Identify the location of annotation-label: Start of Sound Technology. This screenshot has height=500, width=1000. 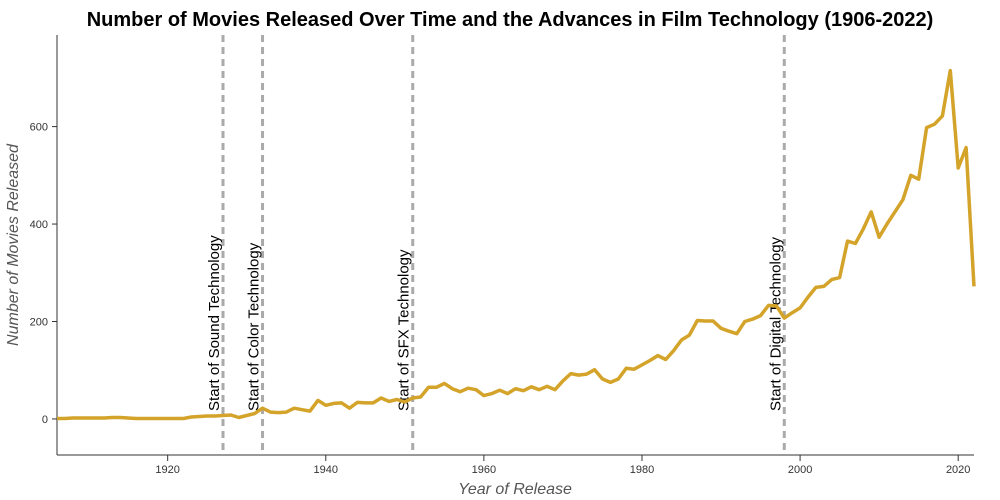
(214, 323).